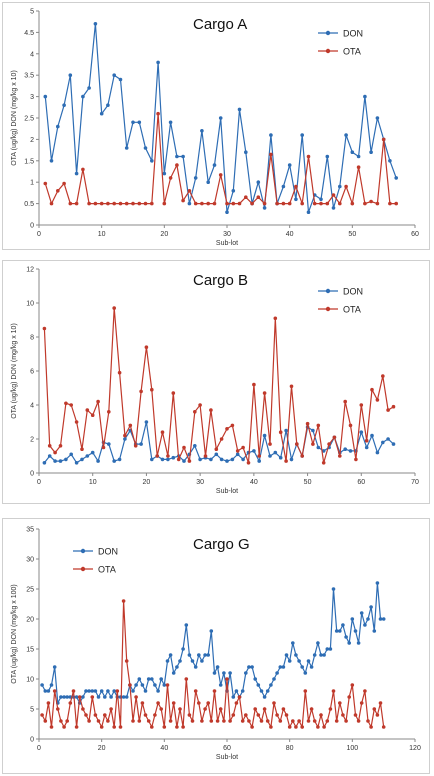 The width and height of the screenshot is (434, 776). Describe the element at coordinates (14, 371) in the screenshot. I see `y-axis-label: OTA (ug/kg) DON (mg/kg x 10)` at that location.